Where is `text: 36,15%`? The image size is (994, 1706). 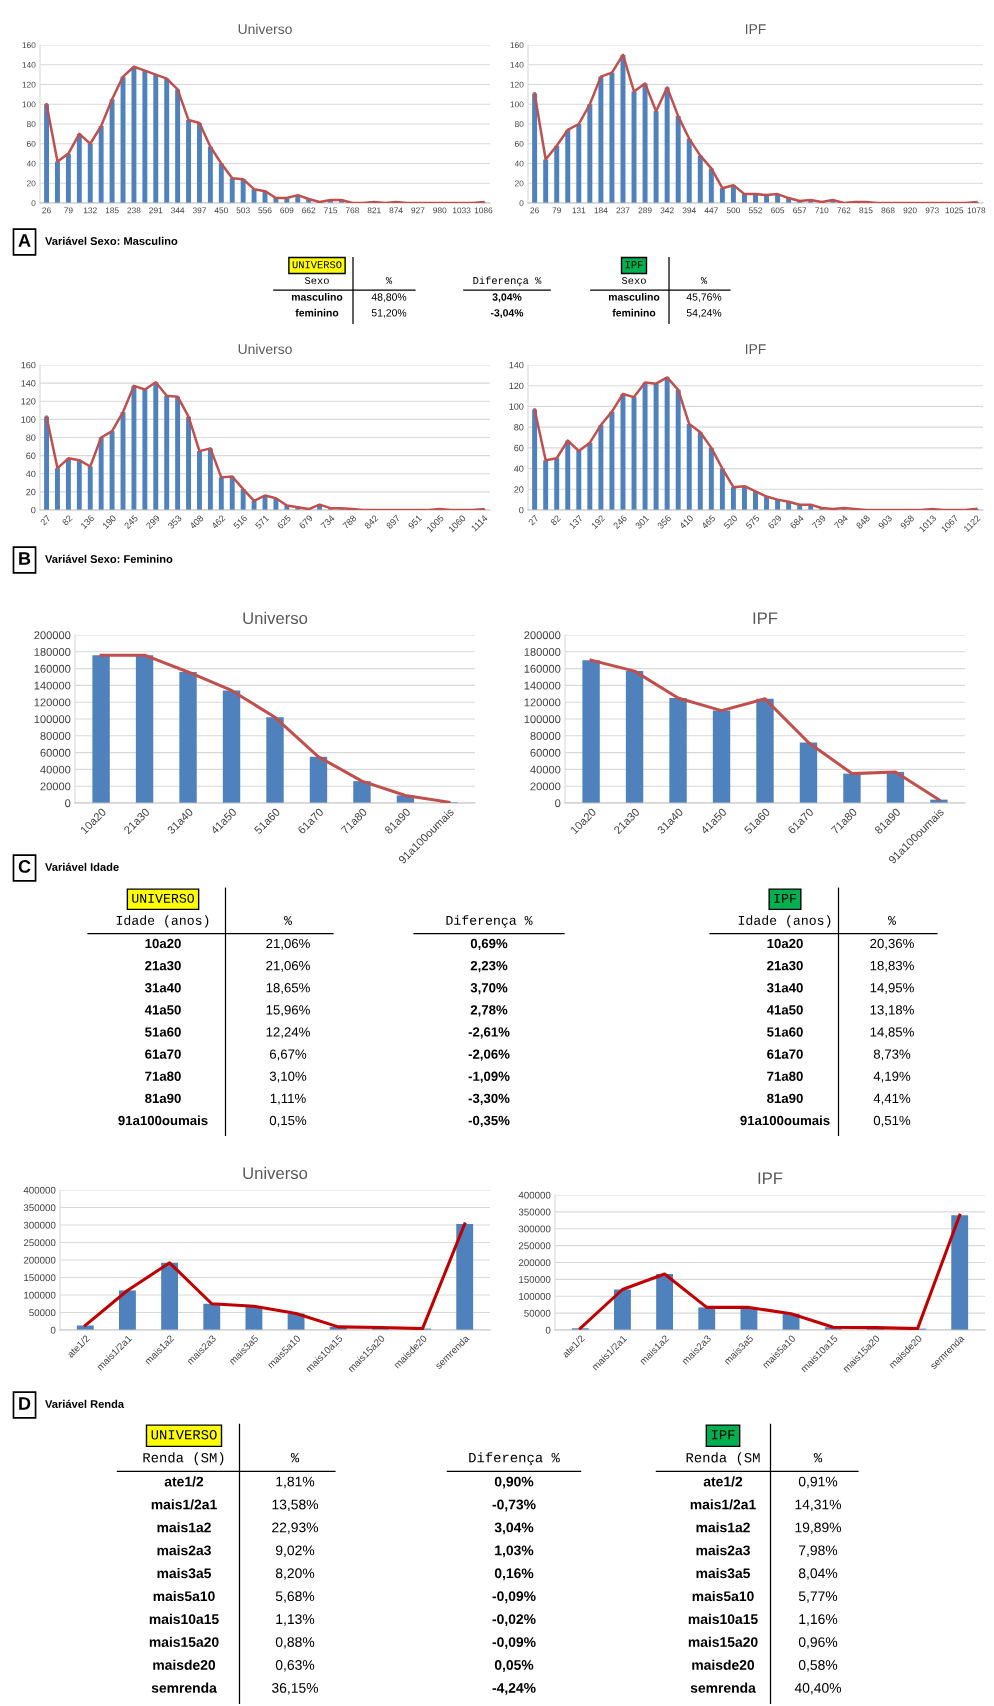 text: 36,15% is located at coordinates (295, 1688).